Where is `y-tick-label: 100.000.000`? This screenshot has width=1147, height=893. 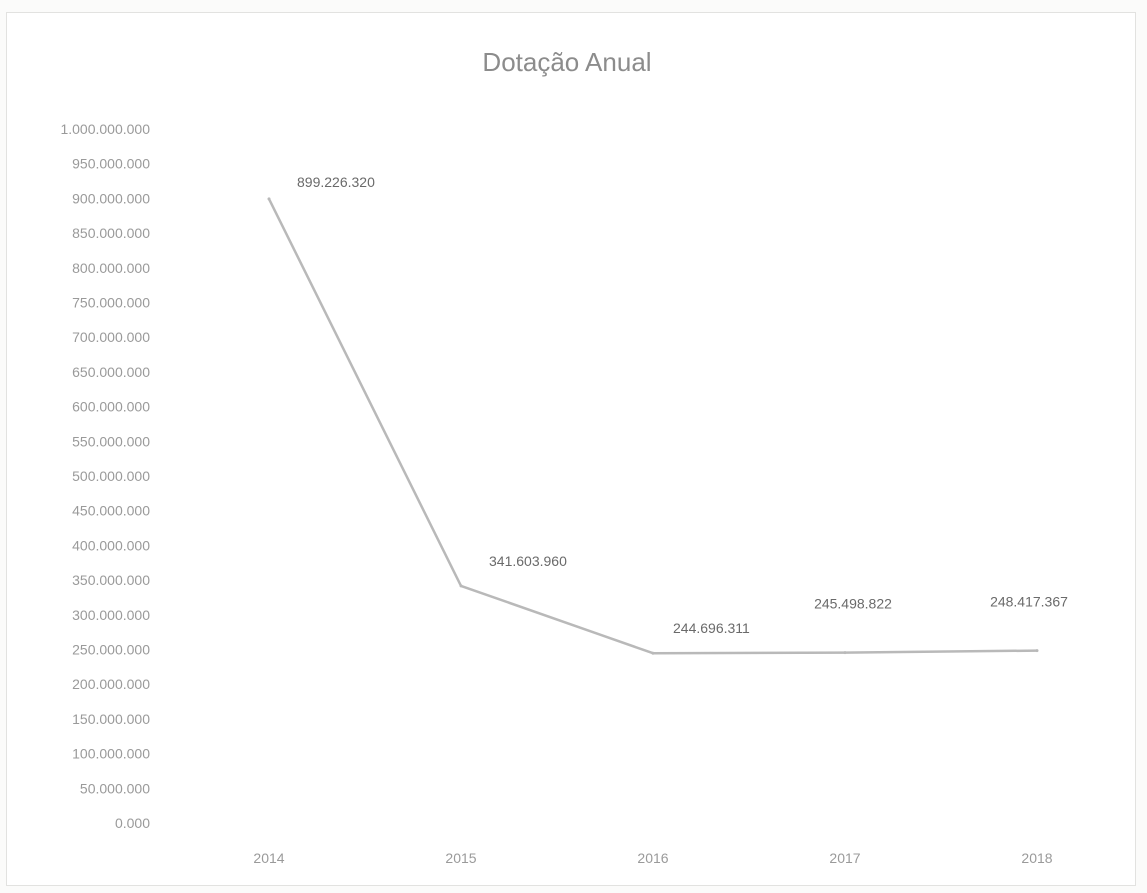
y-tick-label: 100.000.000 is located at coordinates (111, 754).